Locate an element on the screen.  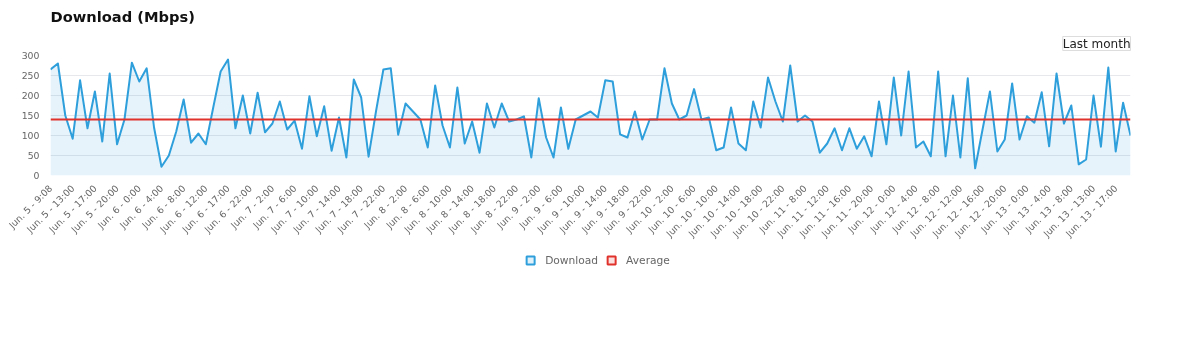
text: Last month is located at coordinates (1096, 43).